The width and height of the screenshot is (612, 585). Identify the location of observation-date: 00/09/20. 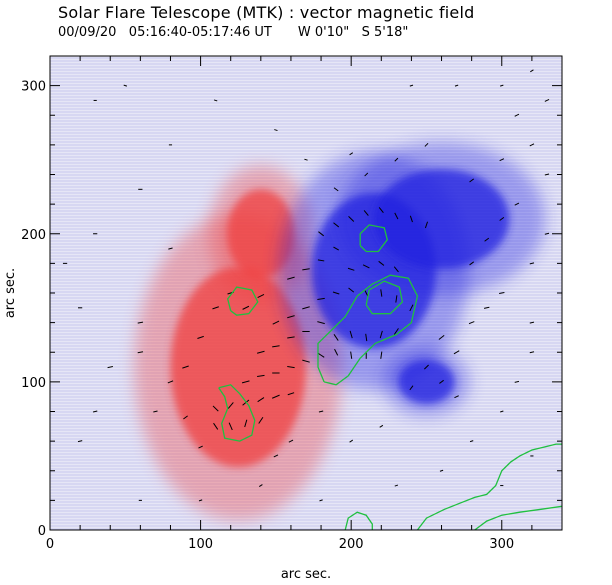
(87, 32).